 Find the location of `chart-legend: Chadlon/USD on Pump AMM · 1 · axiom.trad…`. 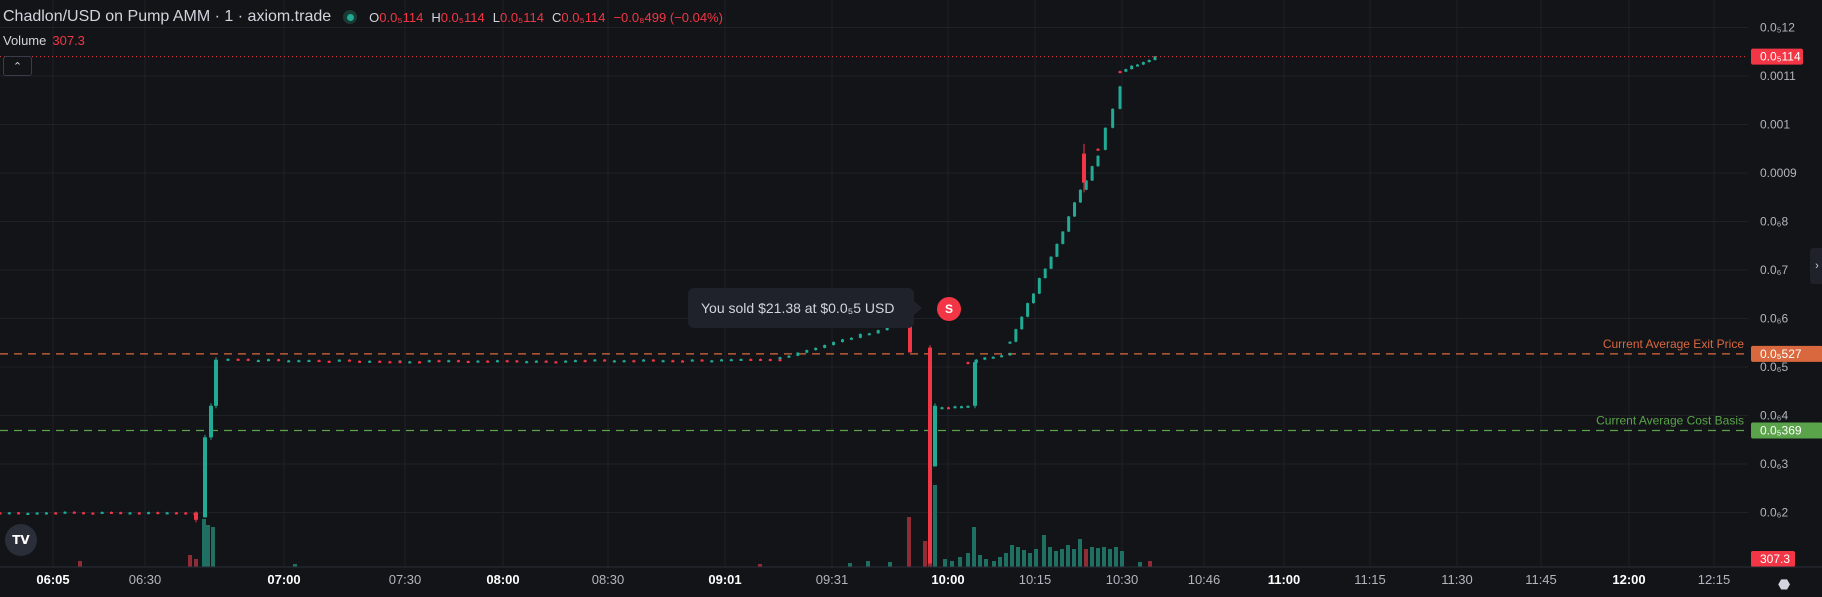

chart-legend: Chadlon/USD on Pump AMM · 1 · axiom.trad… is located at coordinates (363, 17).